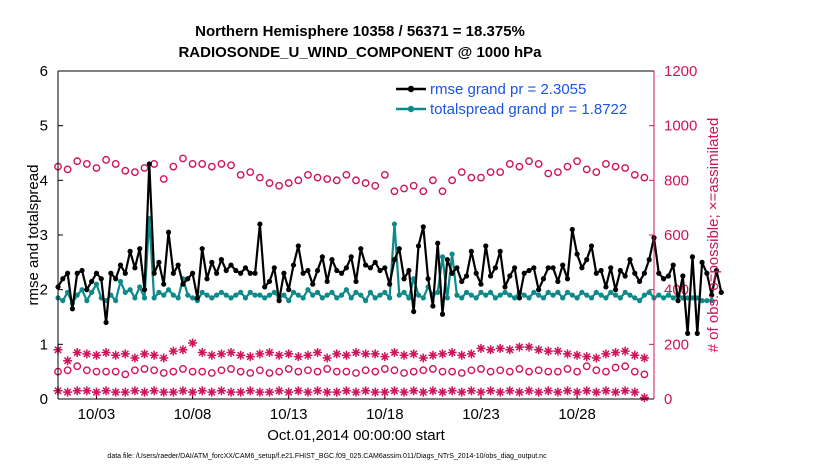 This screenshot has height=470, width=830. I want to click on x-tick-label: 10/03, so click(97, 414).